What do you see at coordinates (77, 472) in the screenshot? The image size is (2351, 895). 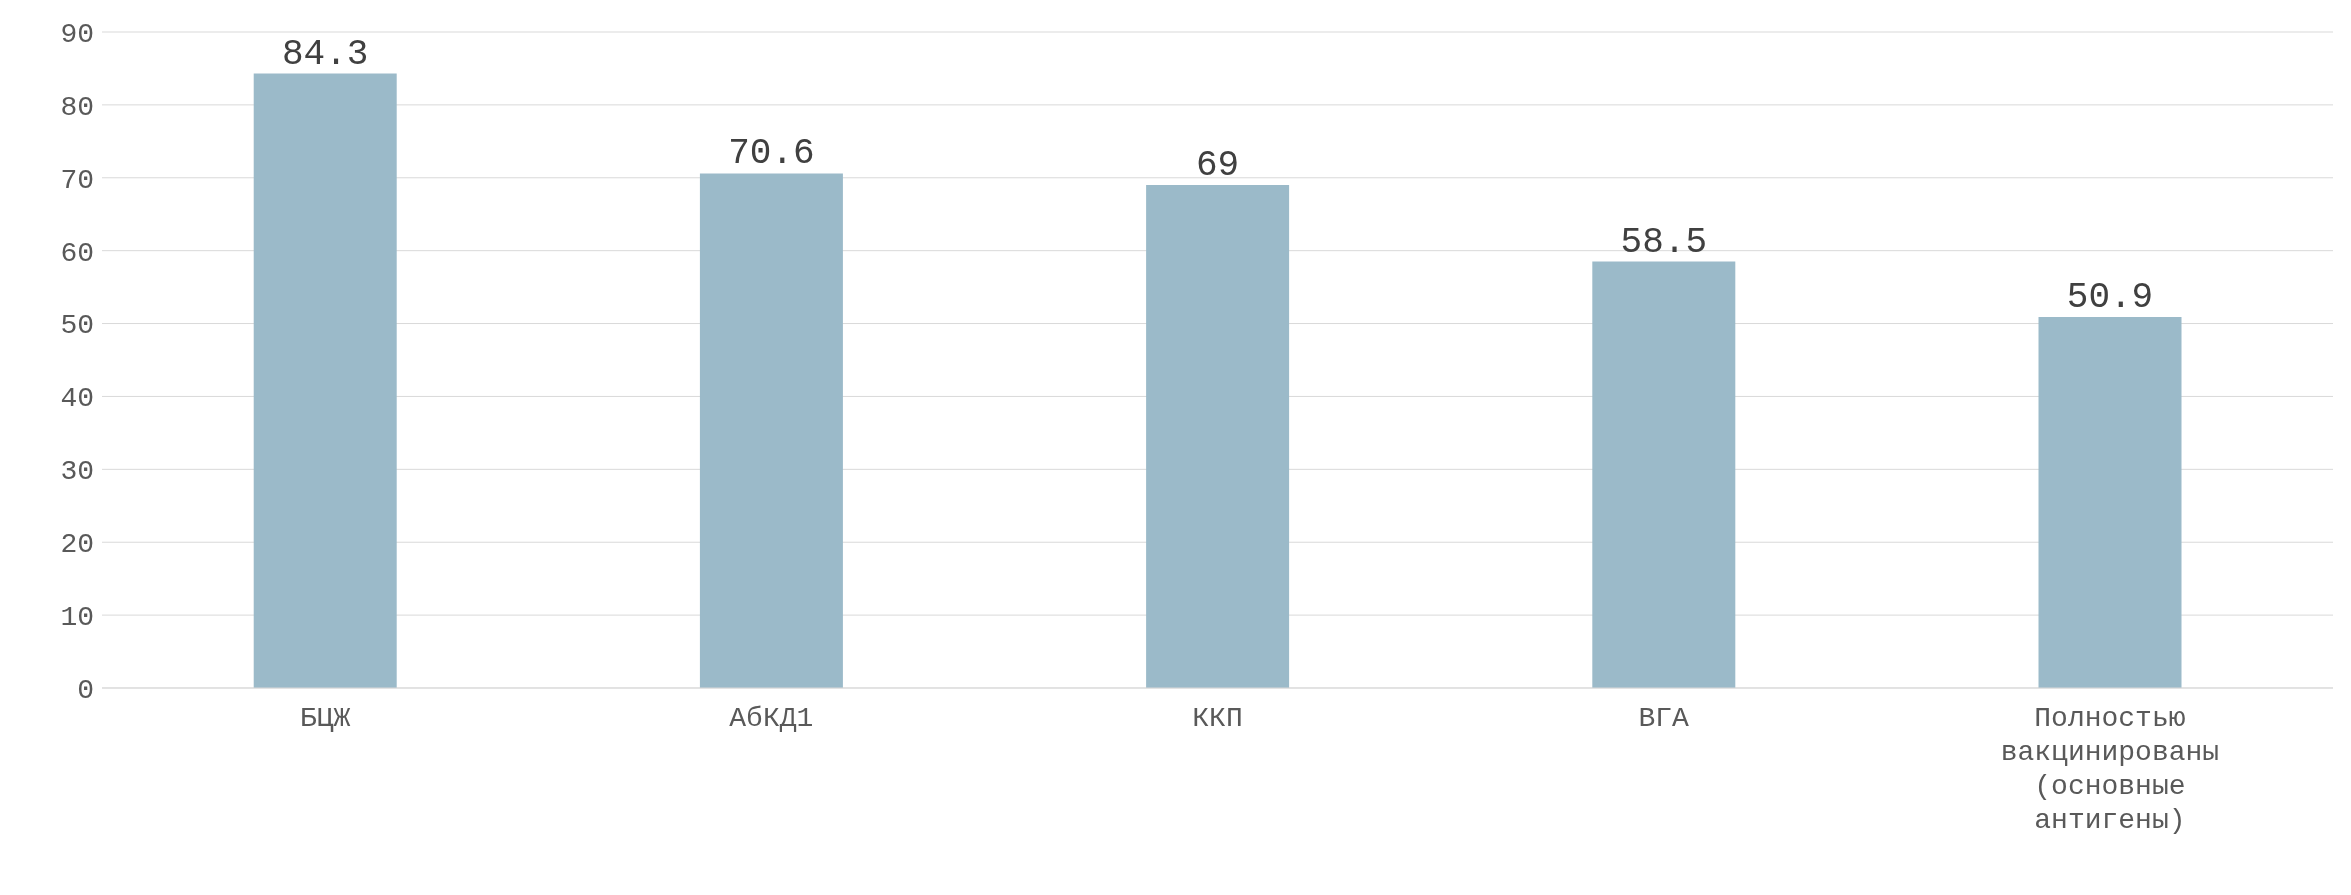 I see `y-tick-label: 30` at bounding box center [77, 472].